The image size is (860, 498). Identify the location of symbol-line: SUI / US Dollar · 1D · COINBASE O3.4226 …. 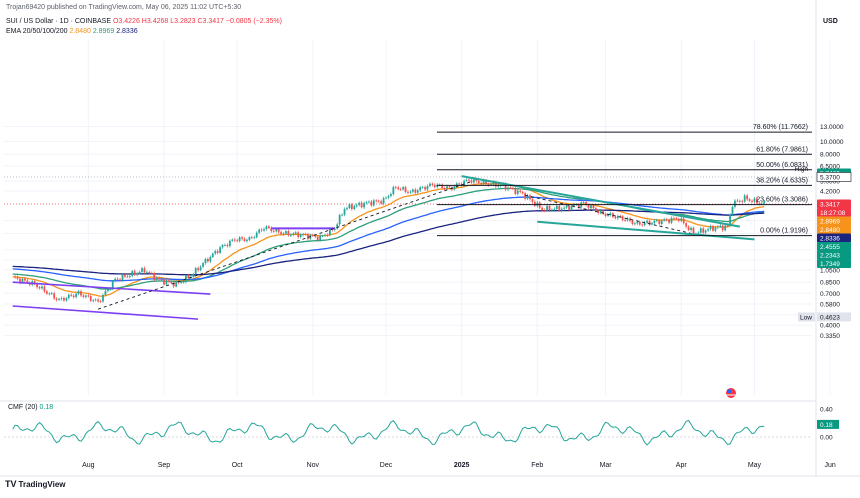
(144, 21).